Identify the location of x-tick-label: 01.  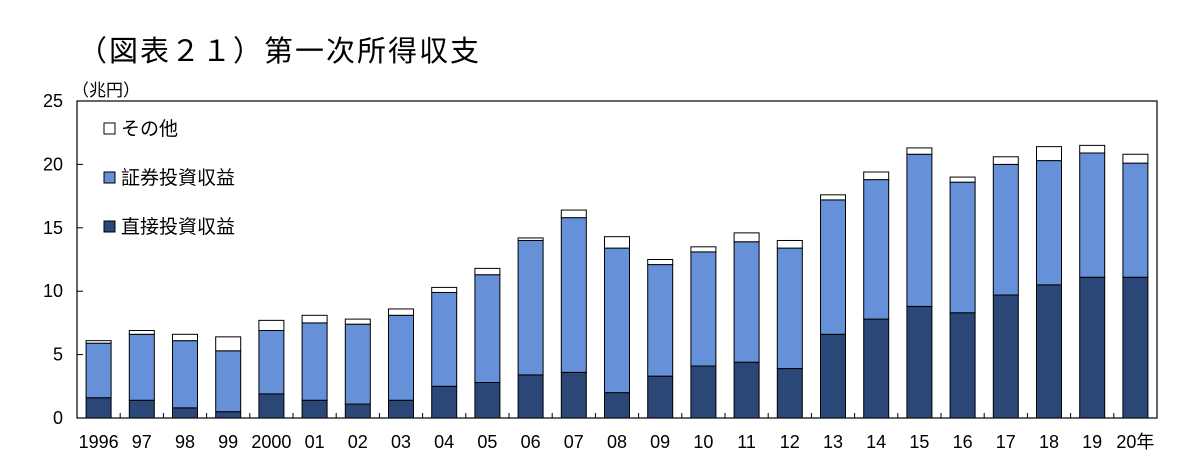
(315, 442).